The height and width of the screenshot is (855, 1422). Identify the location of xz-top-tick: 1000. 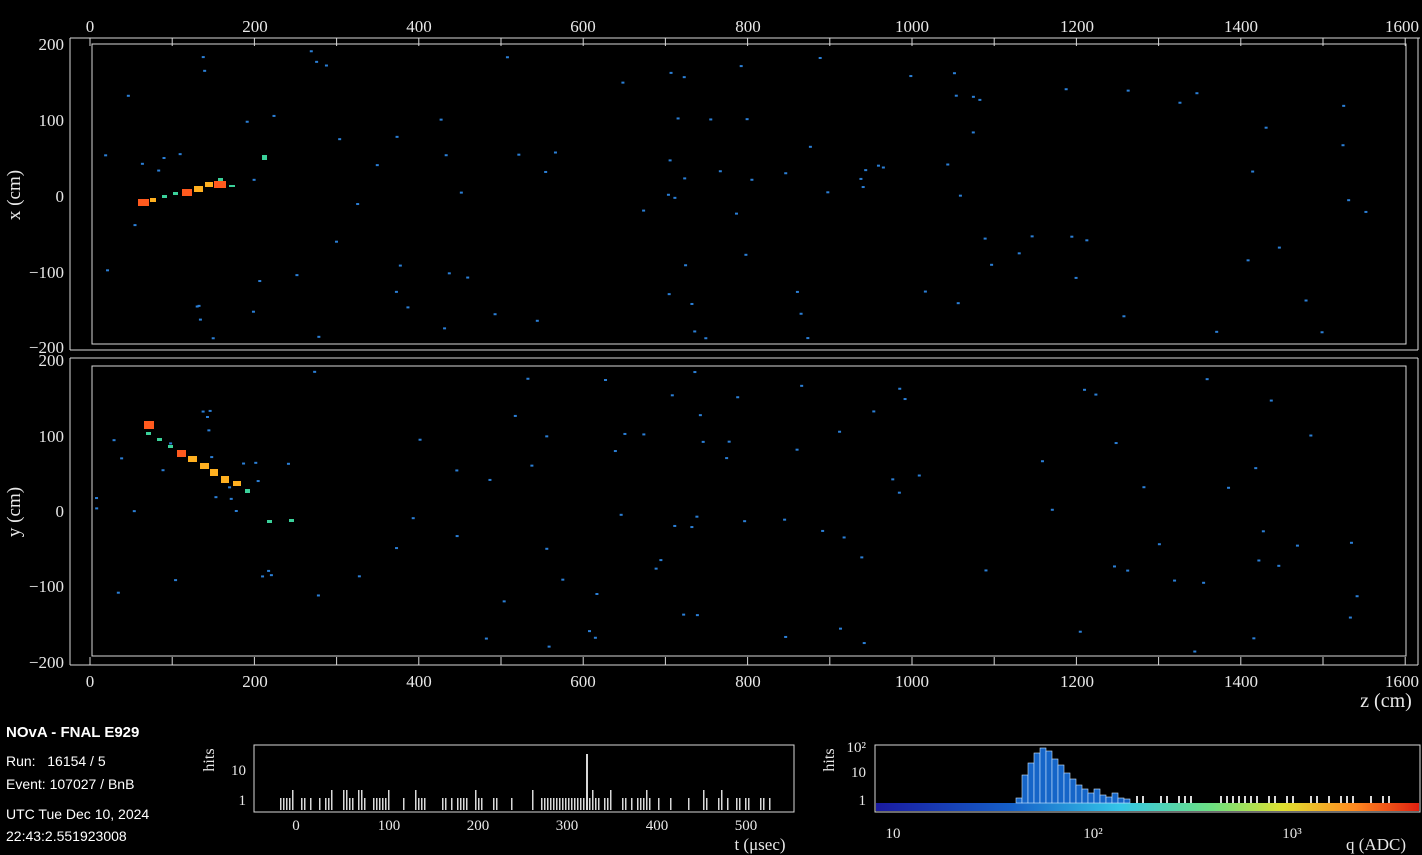
(912, 26).